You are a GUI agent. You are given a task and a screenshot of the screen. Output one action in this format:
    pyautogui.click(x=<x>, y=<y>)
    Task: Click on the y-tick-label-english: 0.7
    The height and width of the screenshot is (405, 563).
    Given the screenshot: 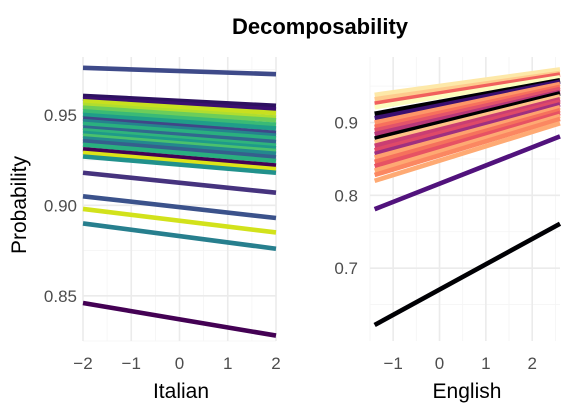 What is the action you would take?
    pyautogui.click(x=346, y=268)
    